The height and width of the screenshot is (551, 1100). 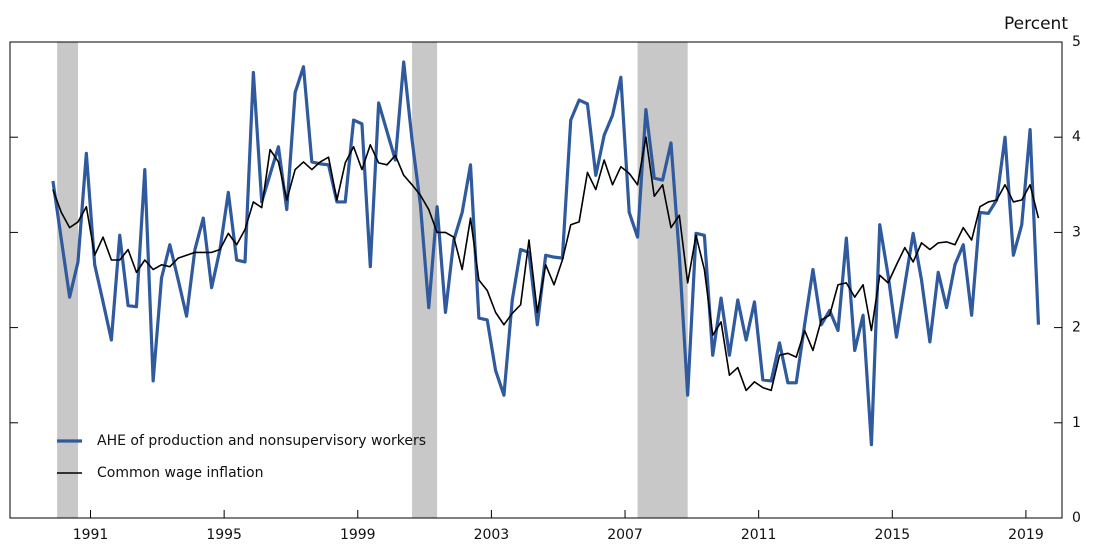 What do you see at coordinates (492, 535) in the screenshot?
I see `x-tick-label: 2003` at bounding box center [492, 535].